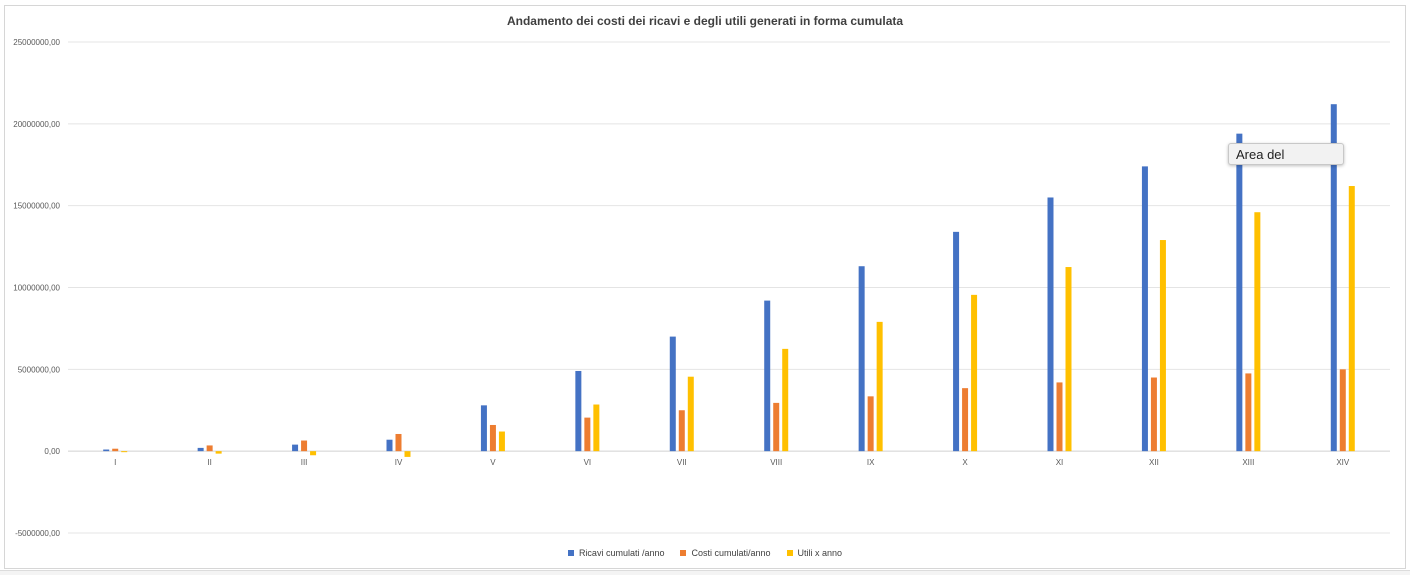 Image resolution: width=1410 pixels, height=575 pixels. Describe the element at coordinates (965, 462) in the screenshot. I see `x-tick-label: X` at that location.